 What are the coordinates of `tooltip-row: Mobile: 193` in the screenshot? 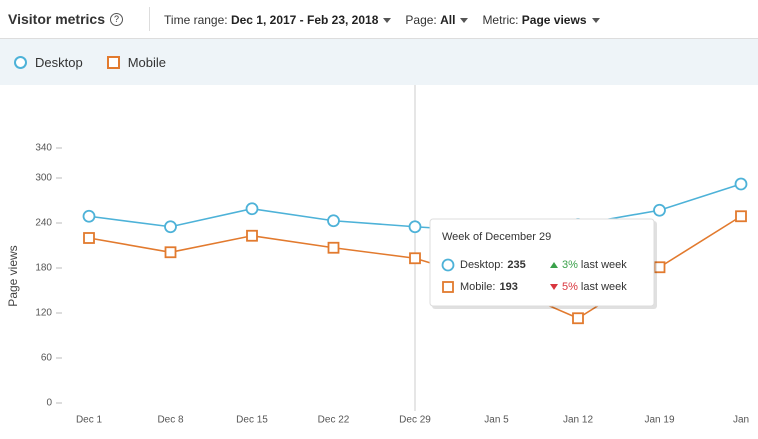 It's located at (489, 287).